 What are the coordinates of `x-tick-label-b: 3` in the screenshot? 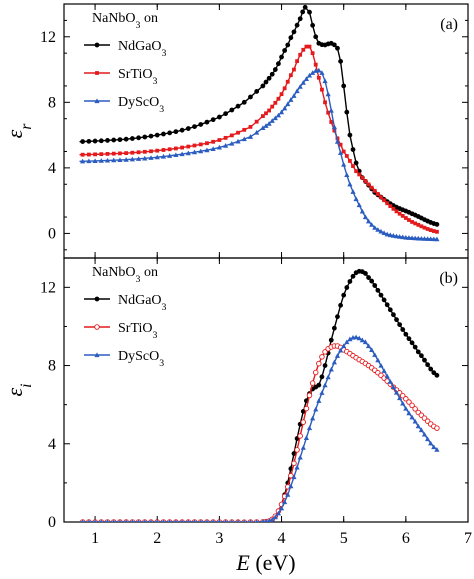 It's located at (219, 538).